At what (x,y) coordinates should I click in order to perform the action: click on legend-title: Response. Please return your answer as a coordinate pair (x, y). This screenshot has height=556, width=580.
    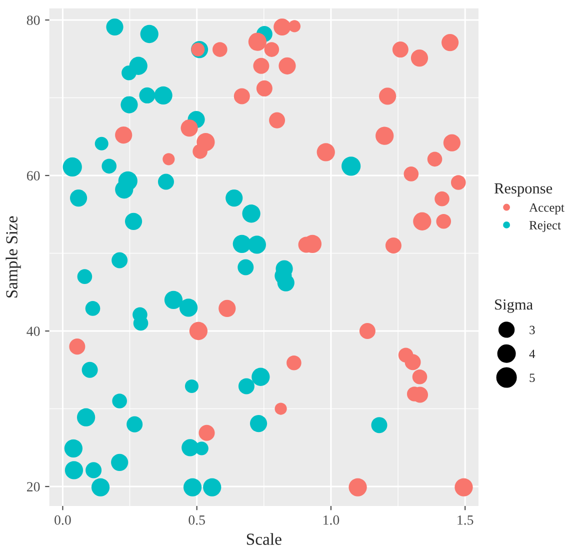
    Looking at the image, I should click on (523, 190).